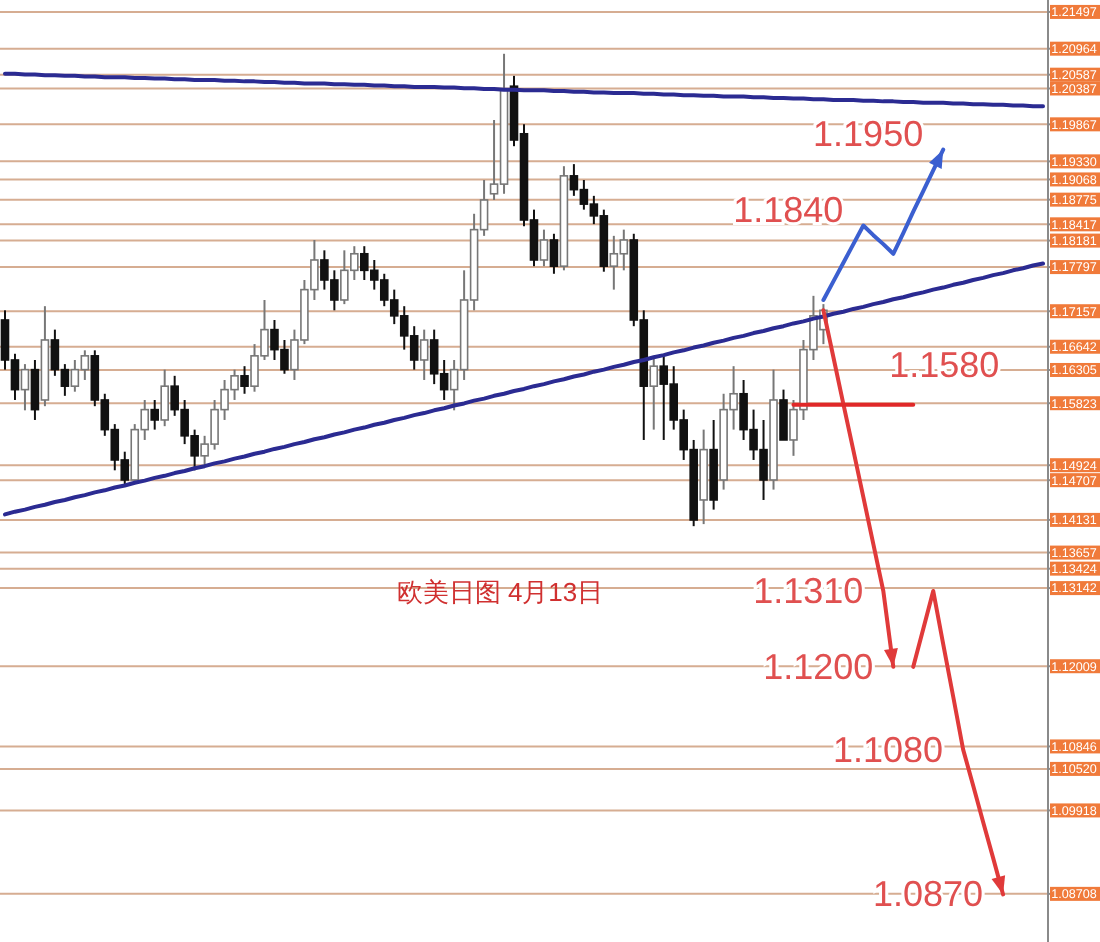 The image size is (1100, 942). Describe the element at coordinates (500, 592) in the screenshot. I see `text: 欧美日图 4月13日` at that location.